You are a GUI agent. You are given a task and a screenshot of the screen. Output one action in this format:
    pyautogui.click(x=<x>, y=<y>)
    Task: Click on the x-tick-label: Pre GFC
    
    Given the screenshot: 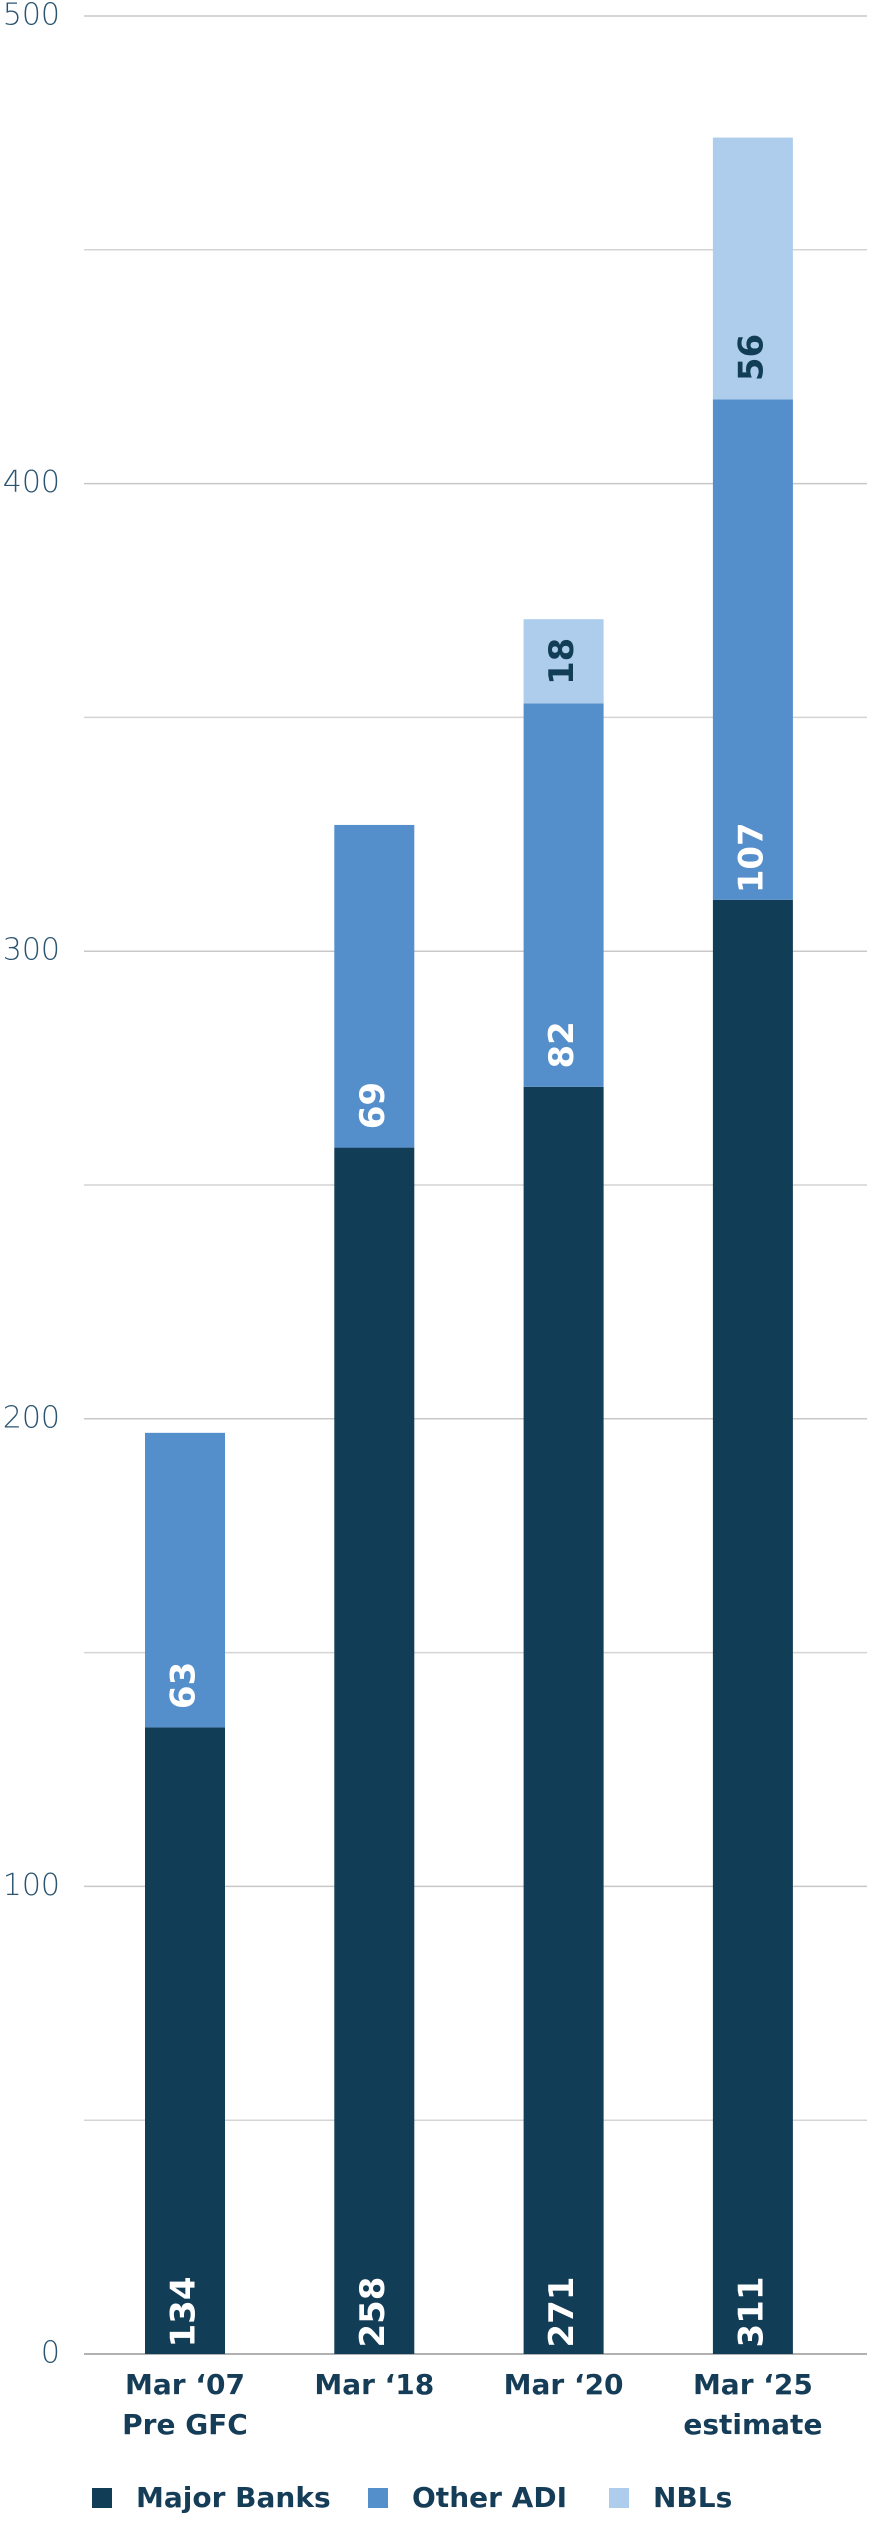 What is the action you would take?
    pyautogui.click(x=185, y=2424)
    